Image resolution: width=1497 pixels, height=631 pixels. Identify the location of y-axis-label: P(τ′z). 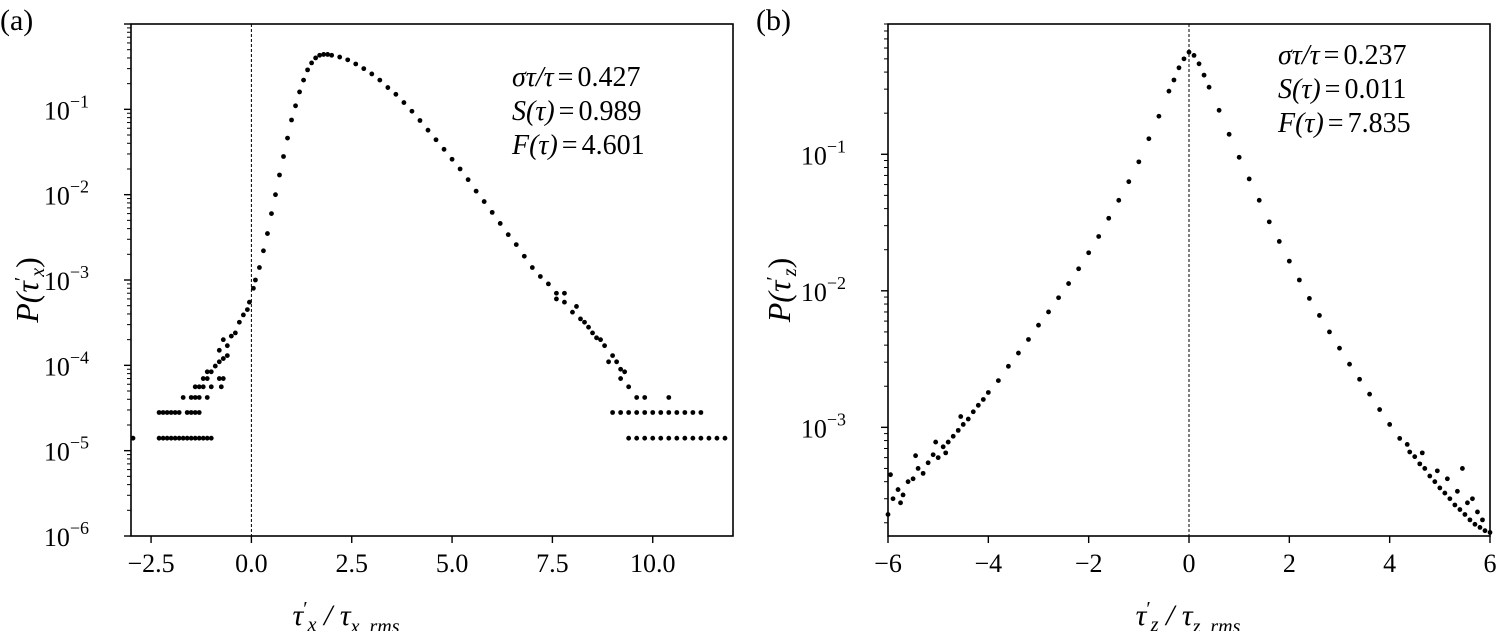
(781, 290).